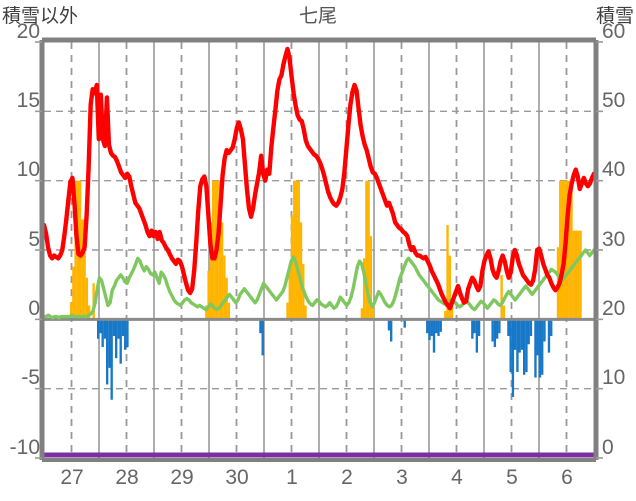 The height and width of the screenshot is (501, 636). Describe the element at coordinates (614, 239) in the screenshot. I see `y-tick-right-3: 30` at that location.